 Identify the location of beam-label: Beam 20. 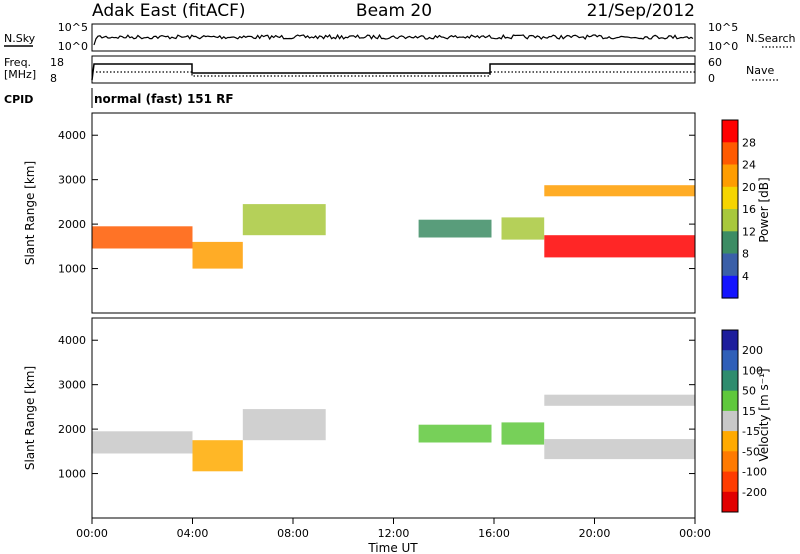
(394, 11).